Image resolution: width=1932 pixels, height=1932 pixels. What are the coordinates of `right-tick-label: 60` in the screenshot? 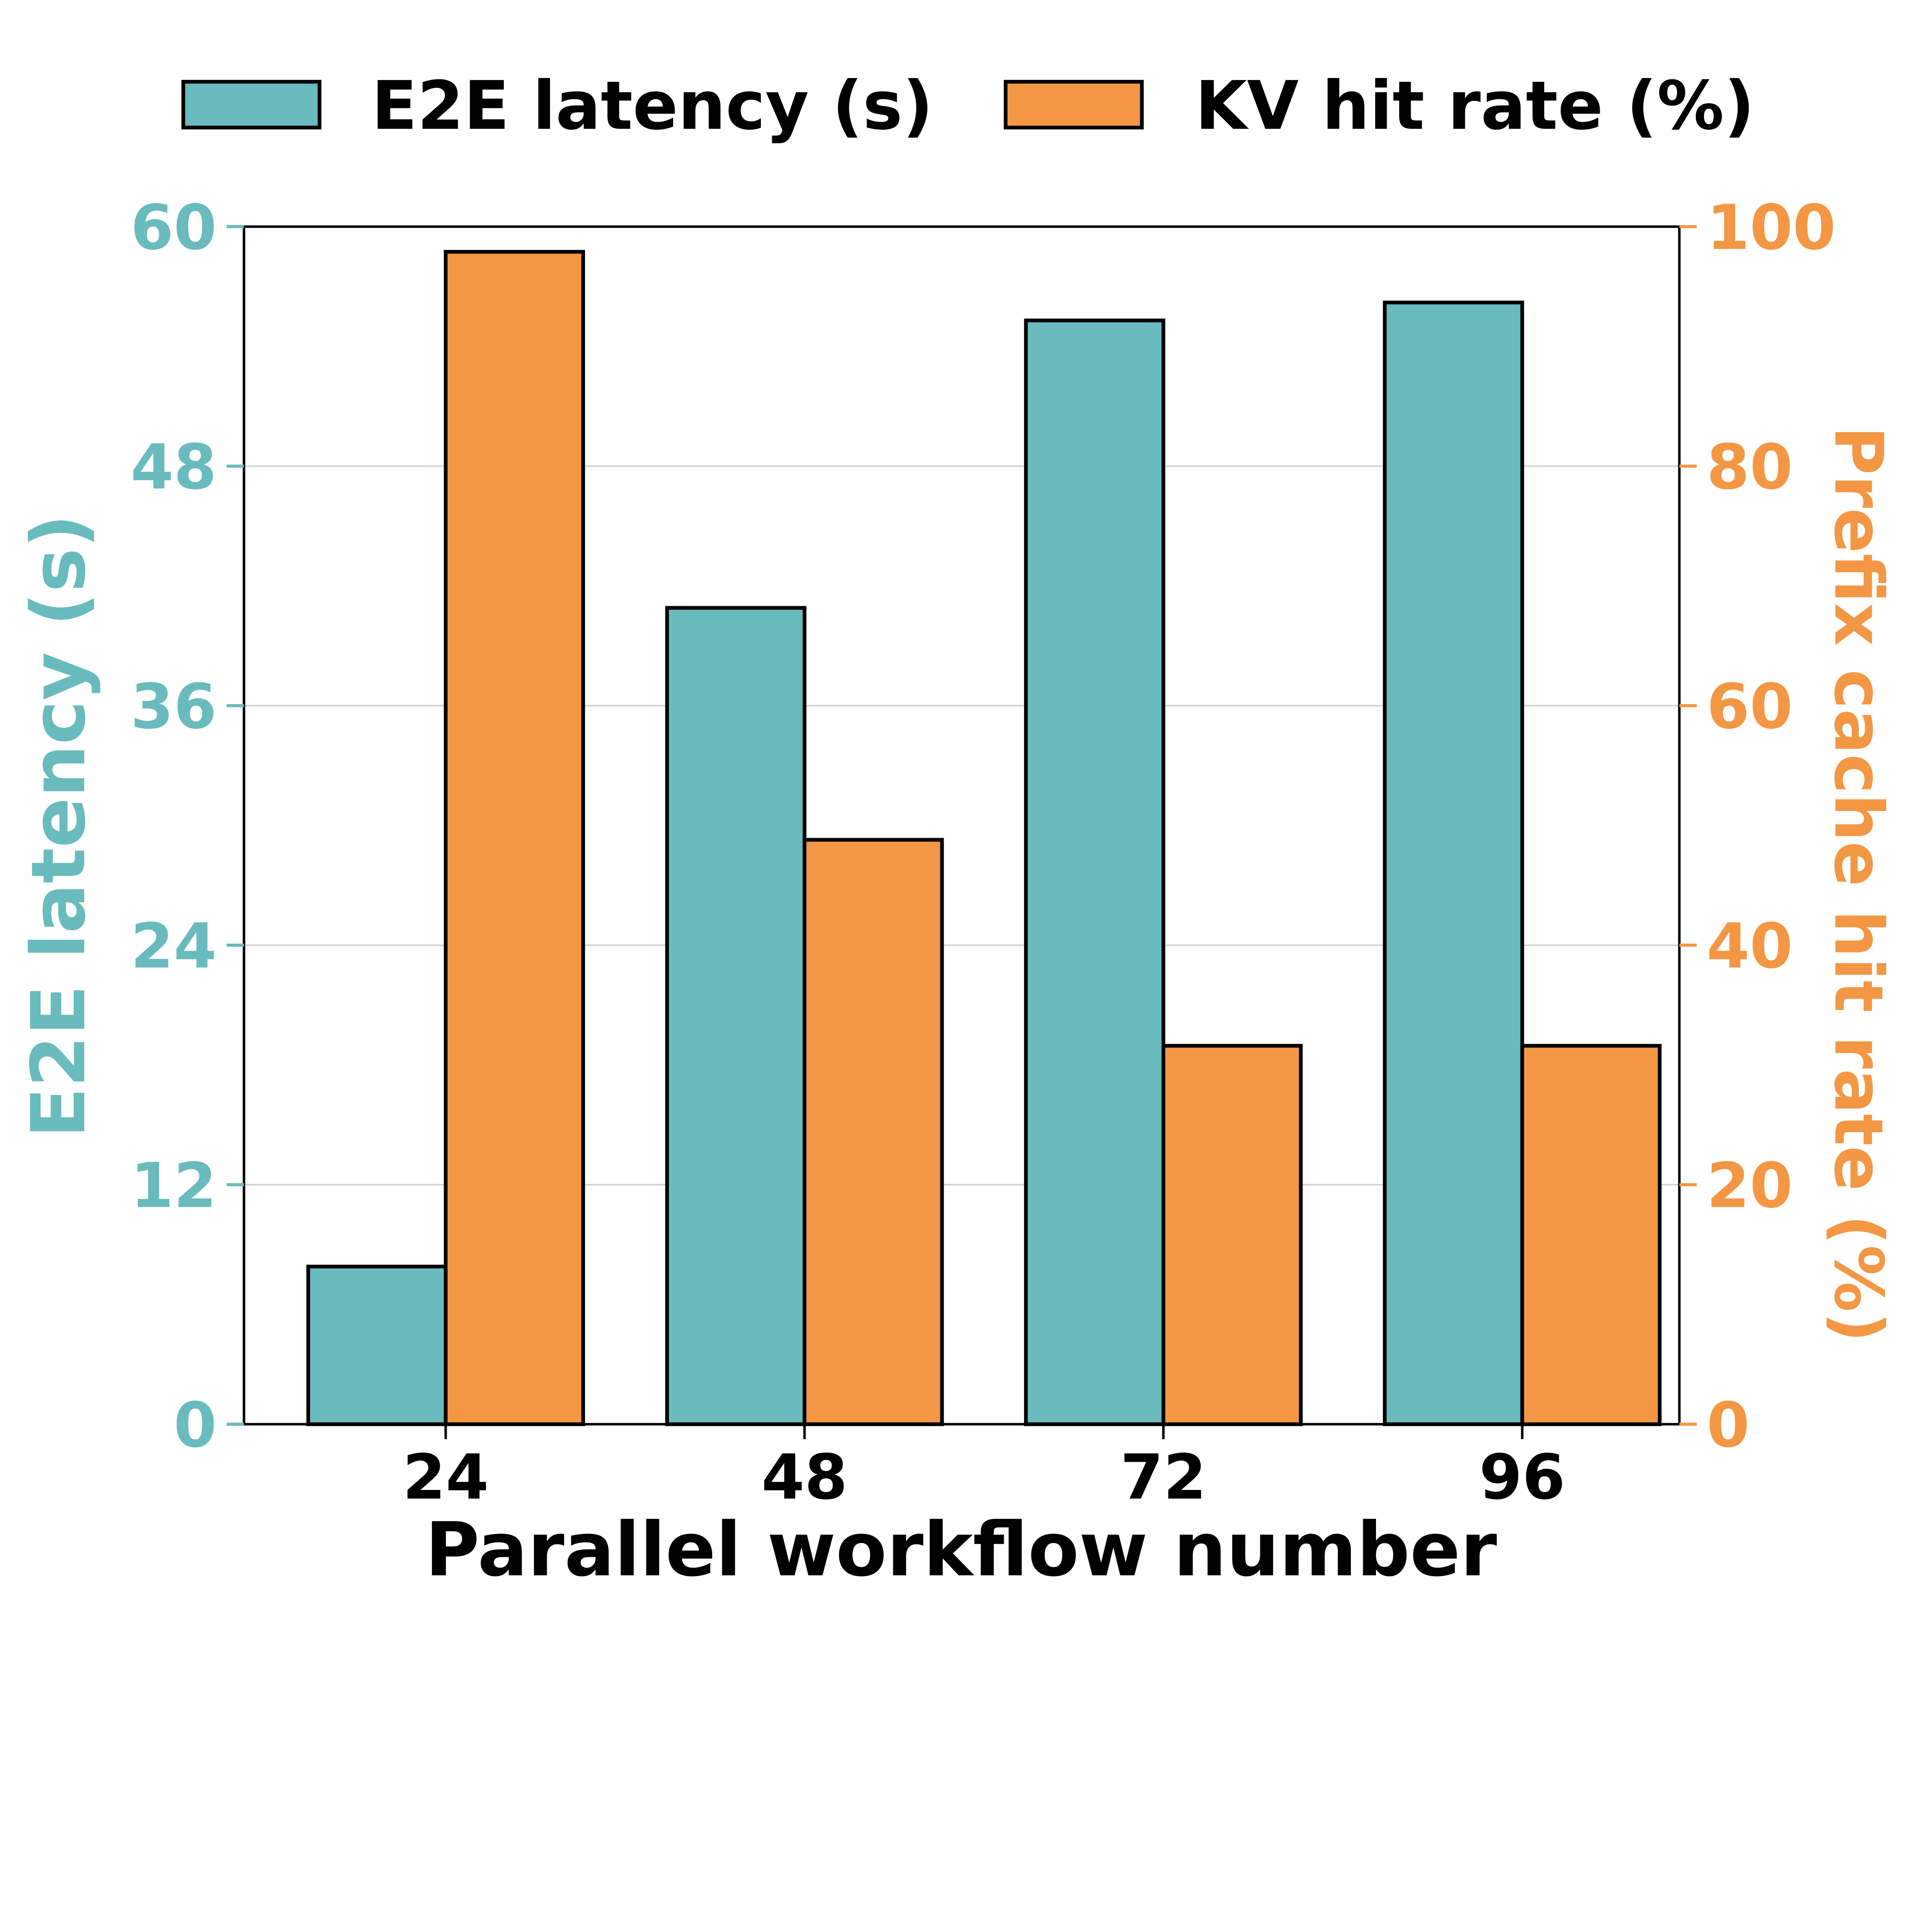 It's located at (1750, 706).